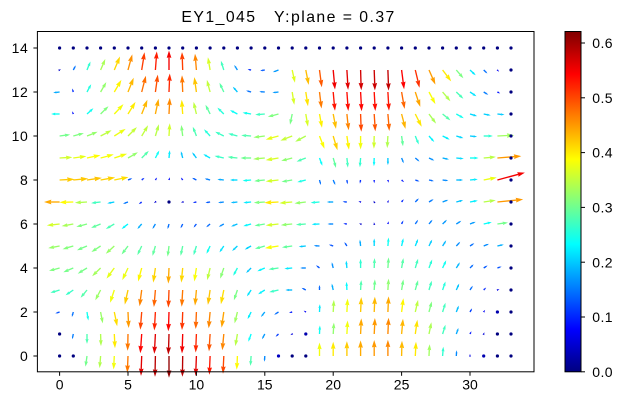  I want to click on svg-text: 0.3, so click(602, 208).